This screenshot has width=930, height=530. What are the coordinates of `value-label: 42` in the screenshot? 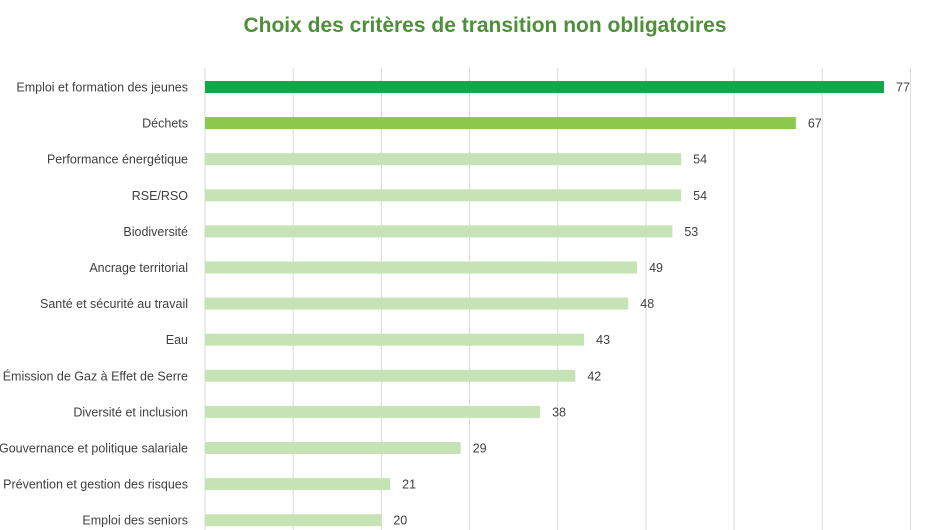 It's located at (594, 376).